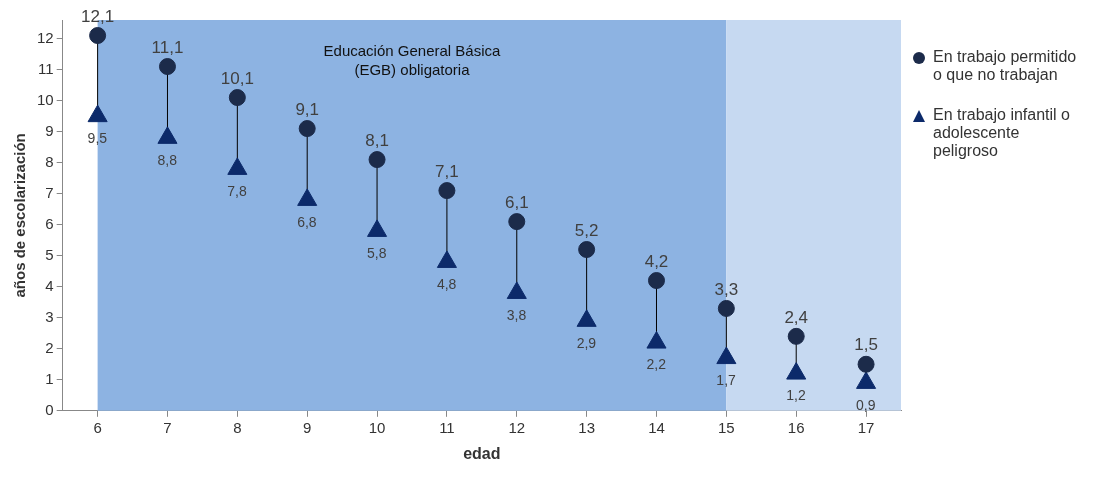  What do you see at coordinates (866, 404) in the screenshot?
I see `data-label: 0,9` at bounding box center [866, 404].